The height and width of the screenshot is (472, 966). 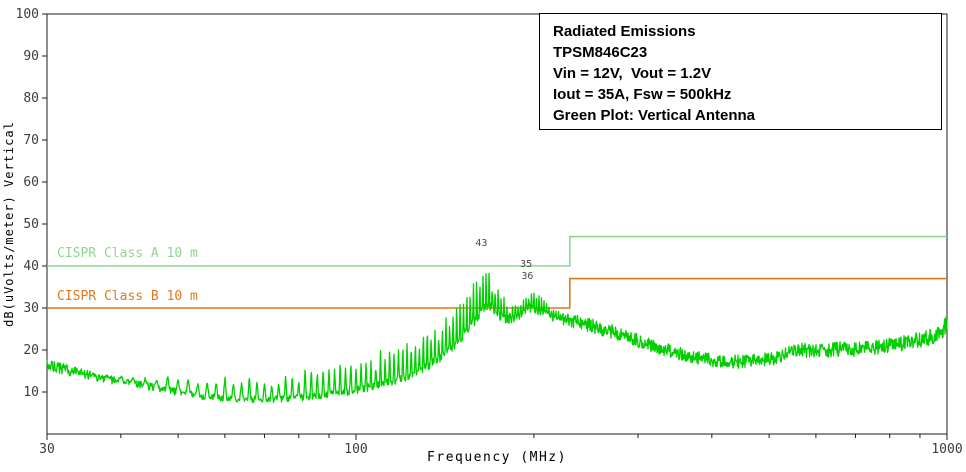 I want to click on y-tick-label: 80, so click(x=31, y=98).